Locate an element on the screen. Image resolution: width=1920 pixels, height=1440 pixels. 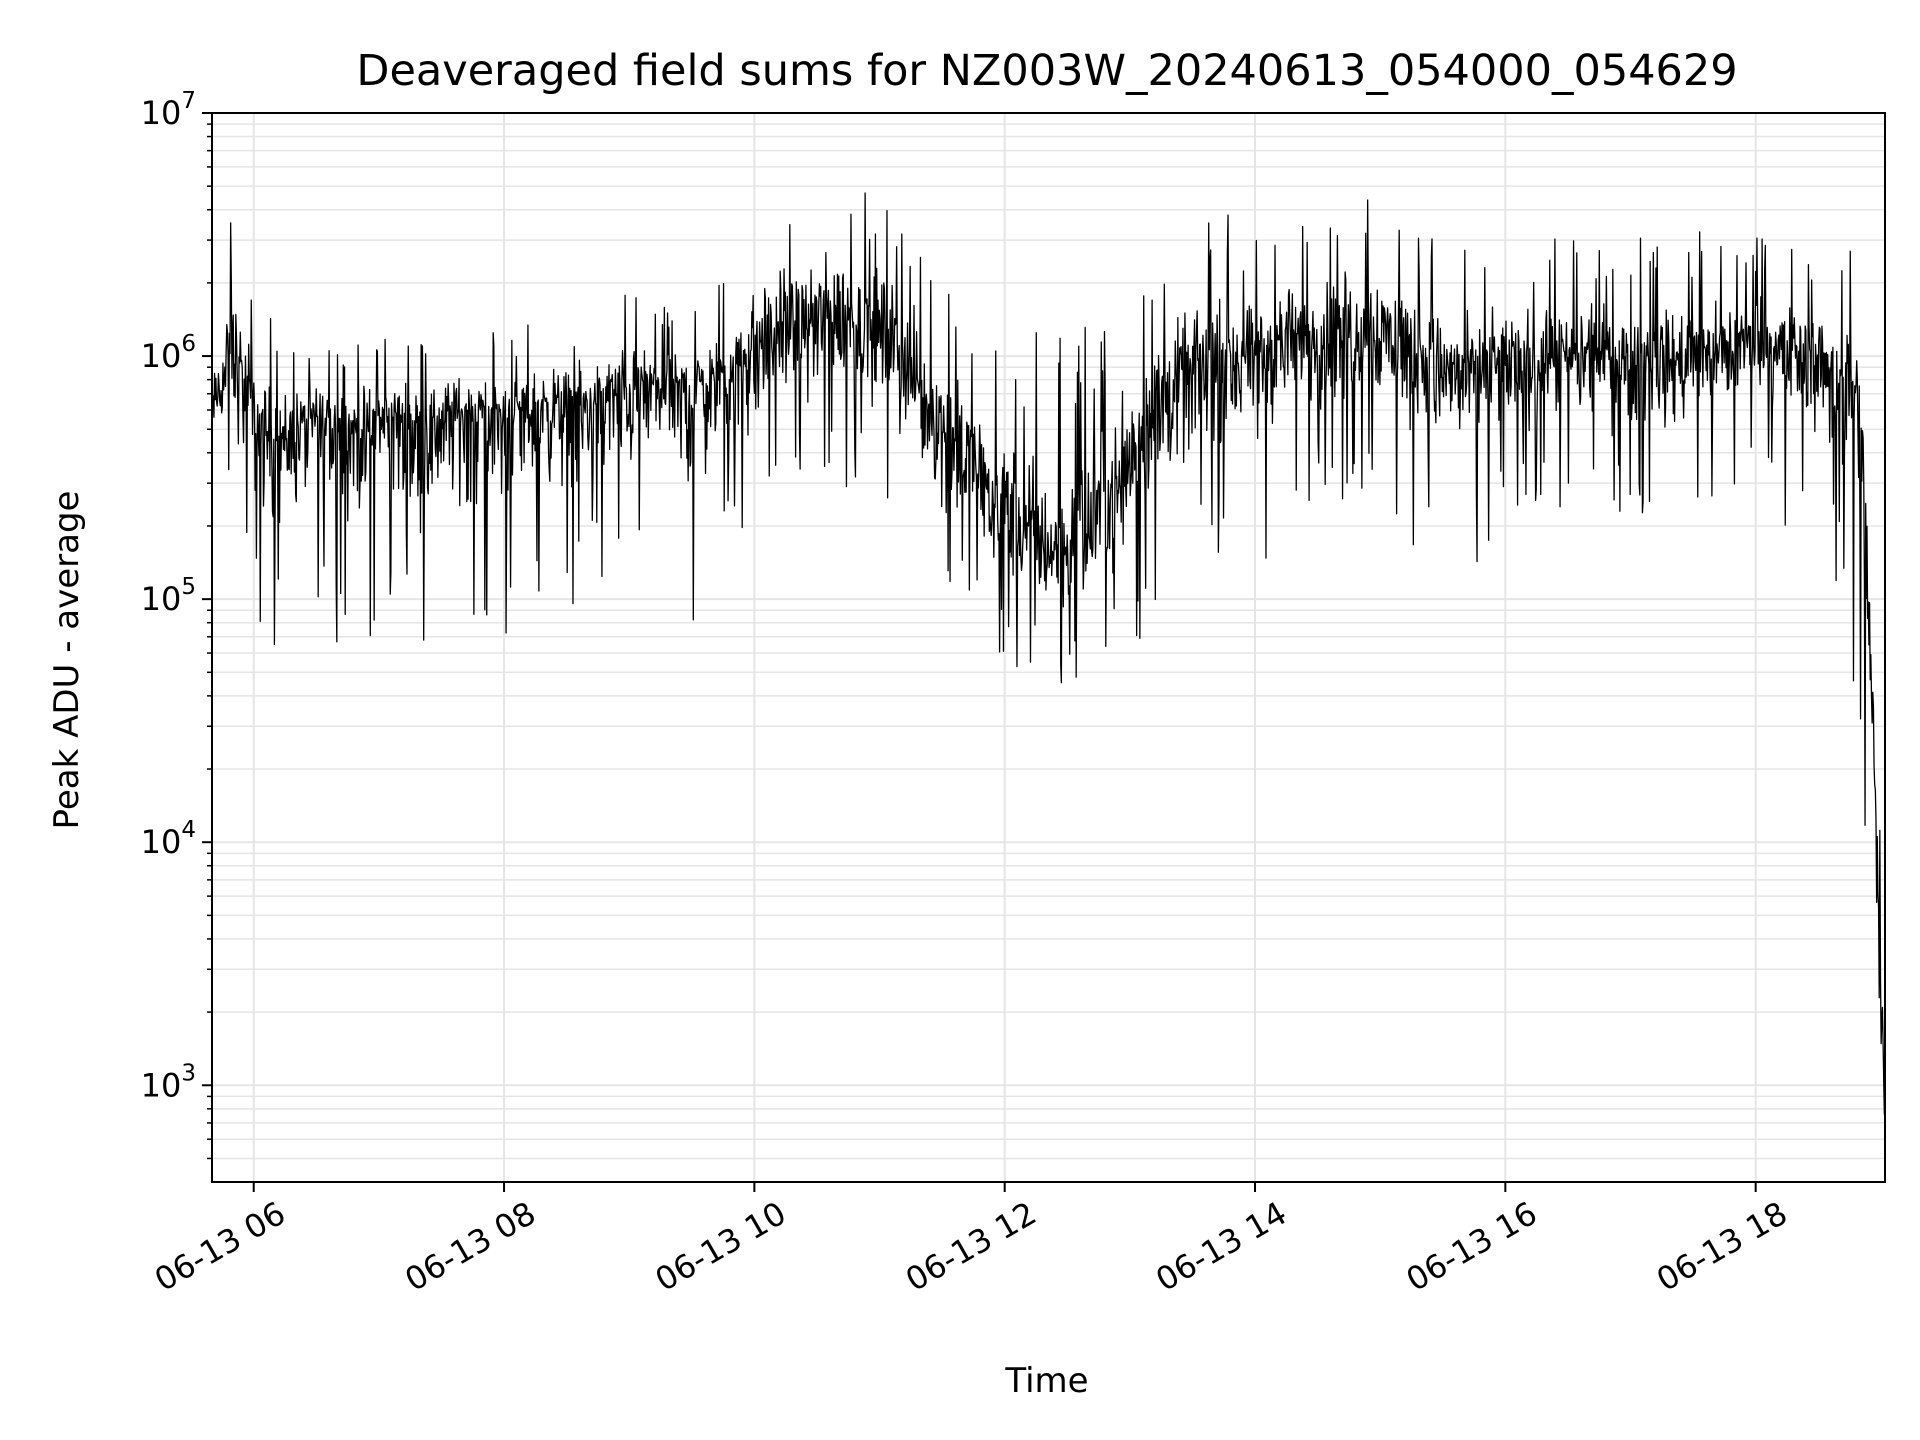
y-axis-title: Peak ADU - average is located at coordinates (67, 660).